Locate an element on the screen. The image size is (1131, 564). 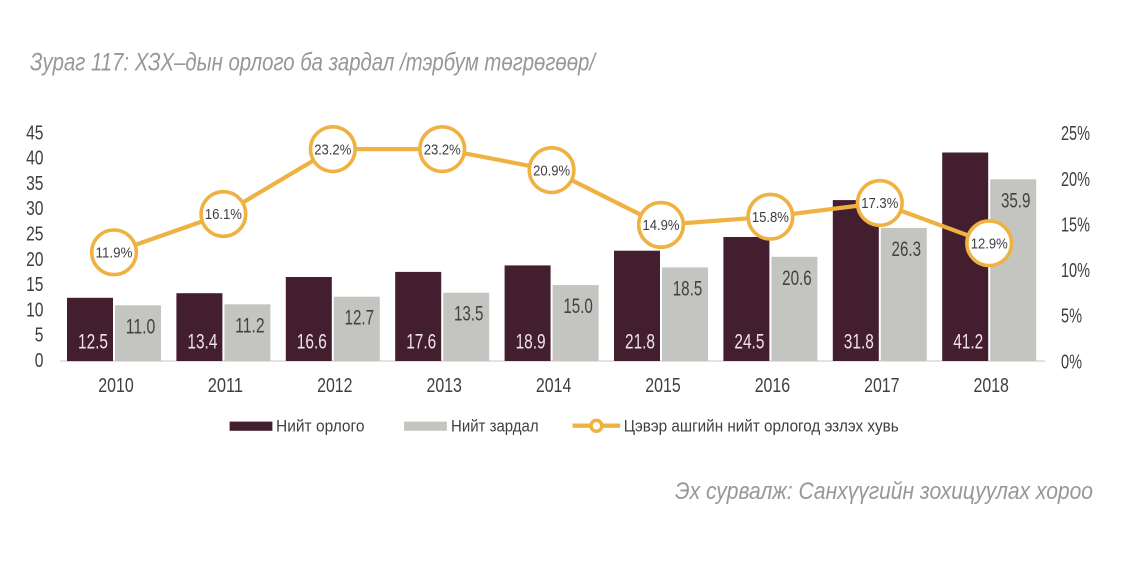
svg-text: 15.0 is located at coordinates (578, 306).